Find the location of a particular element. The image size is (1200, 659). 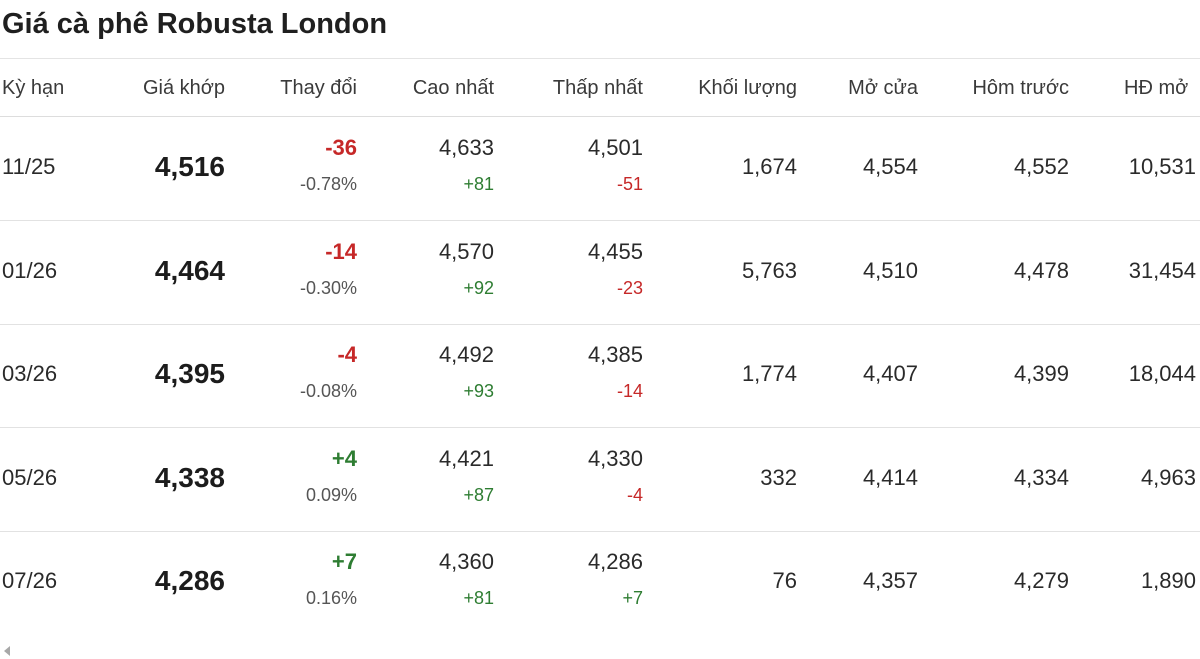

header-oi-clip: HĐ mở is located at coordinates (1150, 87).